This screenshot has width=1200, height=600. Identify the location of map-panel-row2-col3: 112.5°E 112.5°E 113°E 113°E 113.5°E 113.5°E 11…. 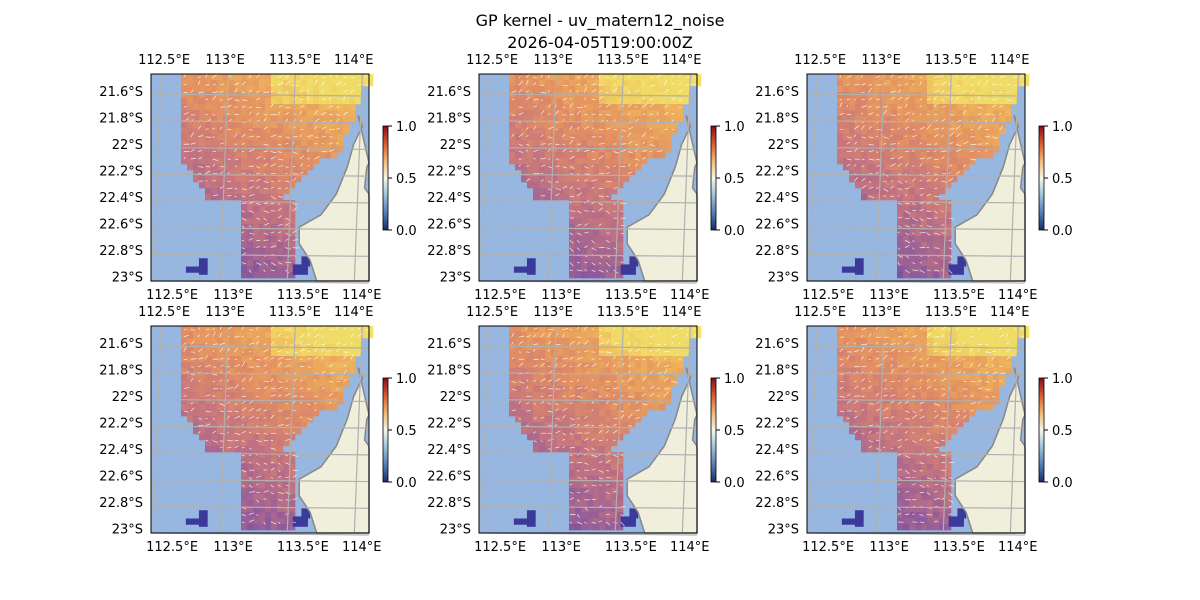
(913, 430).